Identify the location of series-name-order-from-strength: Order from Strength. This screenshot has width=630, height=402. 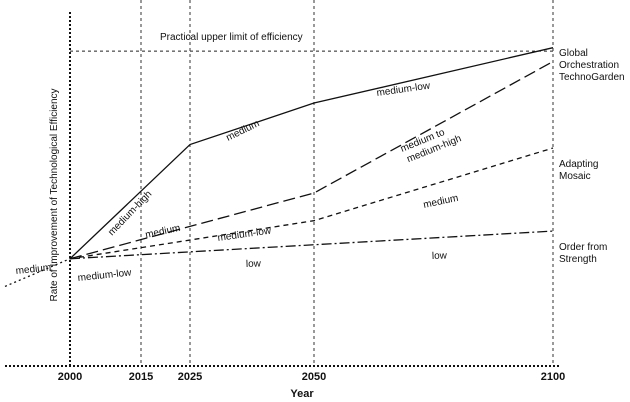
(583, 253).